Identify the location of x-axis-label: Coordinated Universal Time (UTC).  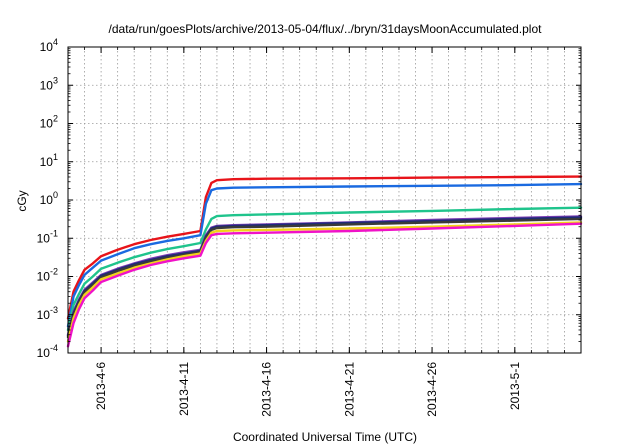
(325, 437).